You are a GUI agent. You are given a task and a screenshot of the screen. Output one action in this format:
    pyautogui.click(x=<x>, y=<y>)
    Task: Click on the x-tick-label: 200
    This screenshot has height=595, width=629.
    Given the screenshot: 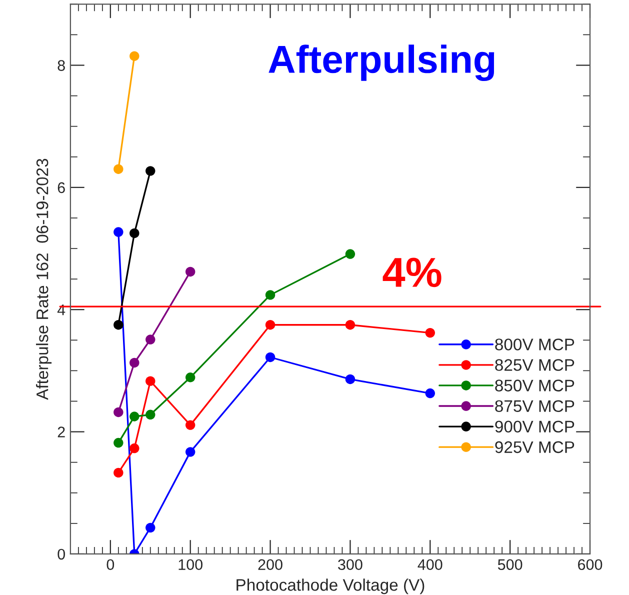 What is the action you would take?
    pyautogui.click(x=270, y=564)
    